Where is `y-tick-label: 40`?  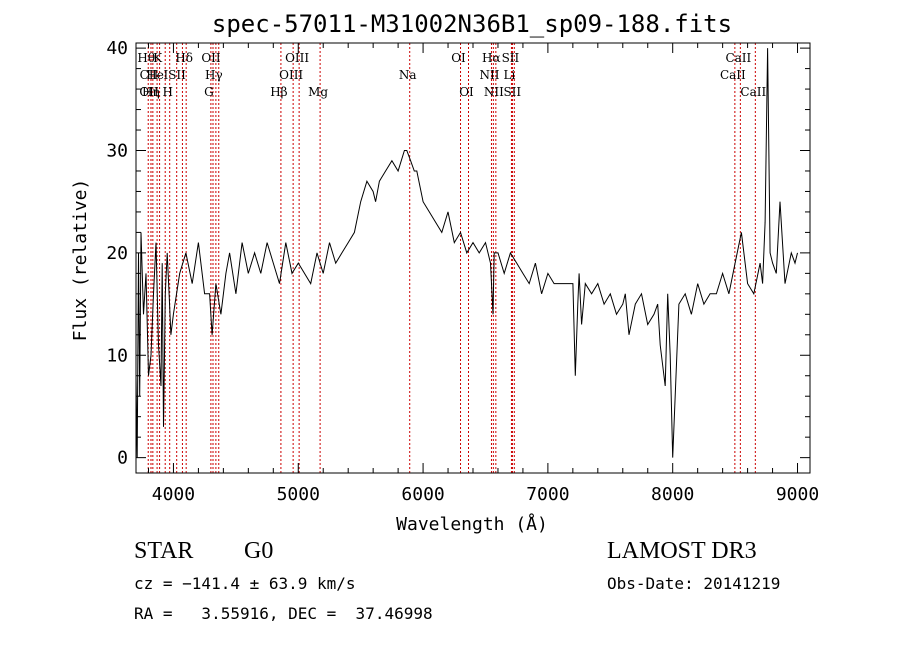 y-tick-label: 40 is located at coordinates (117, 48).